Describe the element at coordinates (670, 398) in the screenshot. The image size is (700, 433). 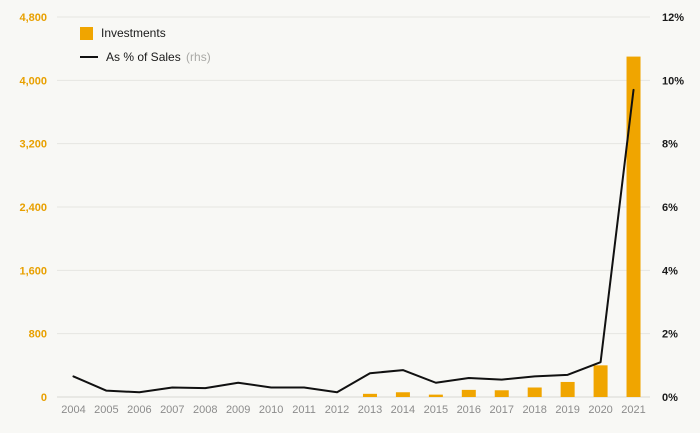
I see `right-axis-tick-label: 0%` at that location.